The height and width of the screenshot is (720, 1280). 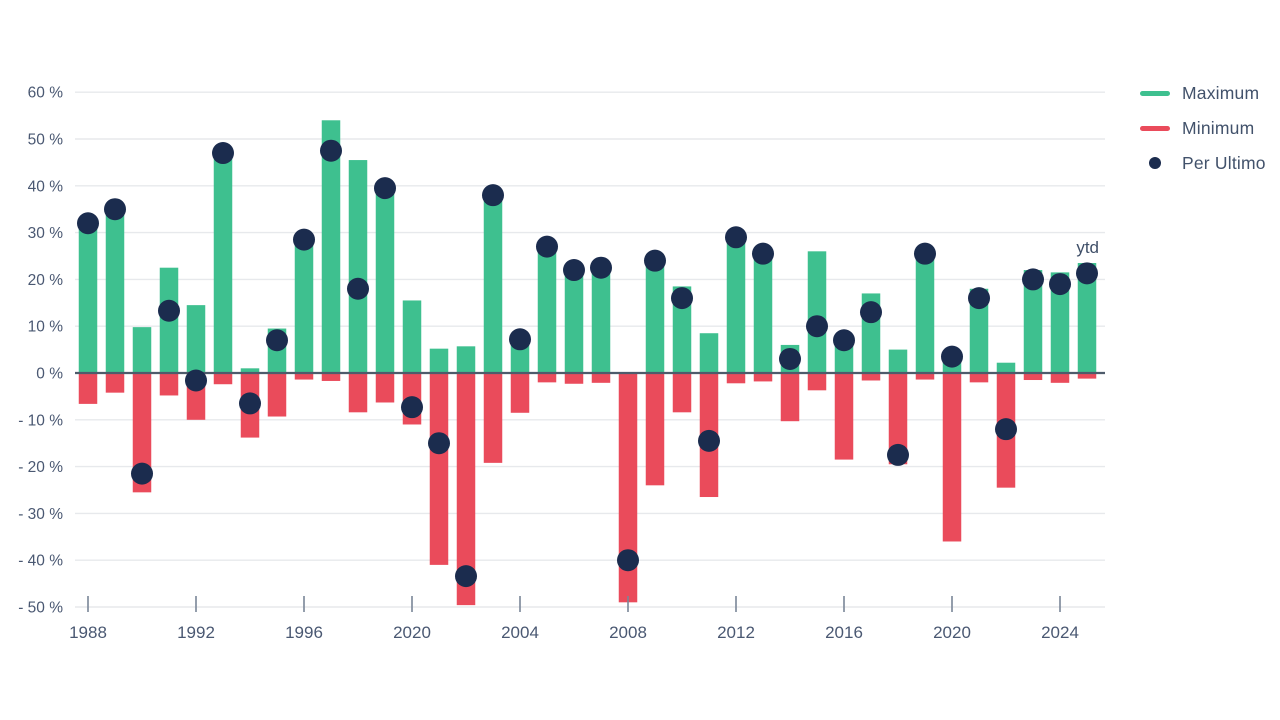 What do you see at coordinates (790, 358) in the screenshot?
I see `per-ultimo-dot-2014` at bounding box center [790, 358].